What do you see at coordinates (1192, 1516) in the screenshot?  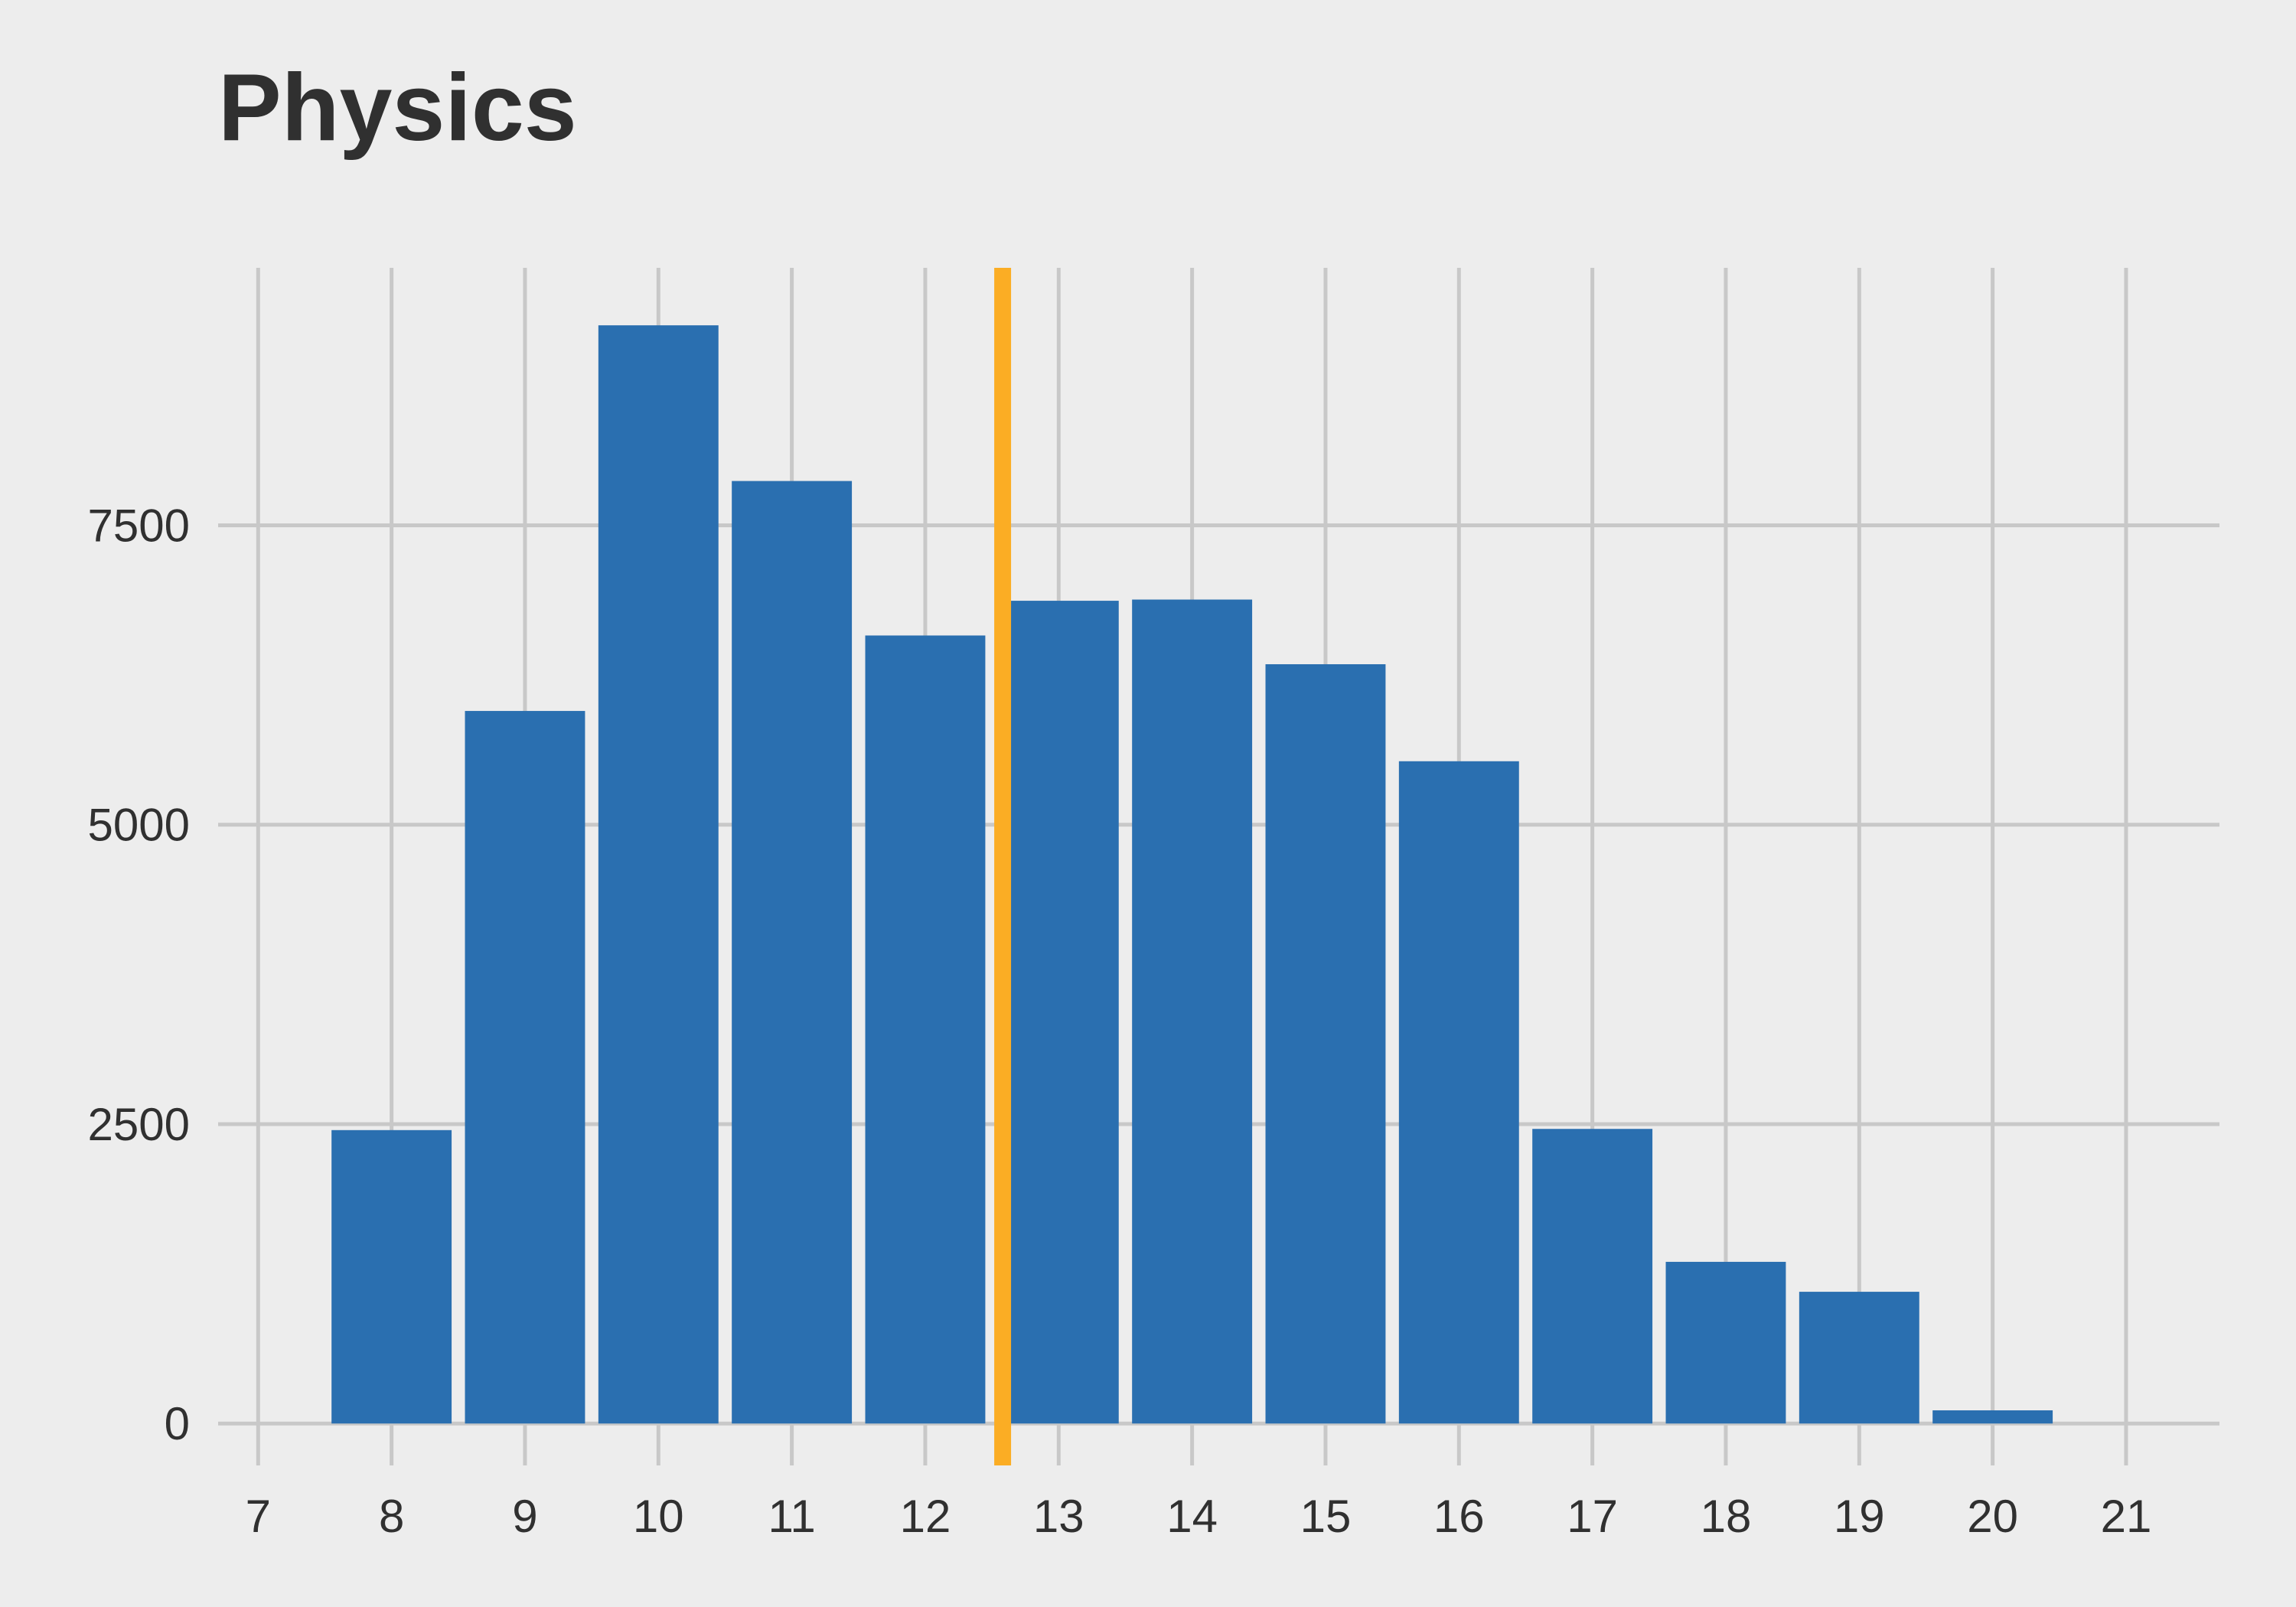 I see `x-tick-label: 14` at bounding box center [1192, 1516].